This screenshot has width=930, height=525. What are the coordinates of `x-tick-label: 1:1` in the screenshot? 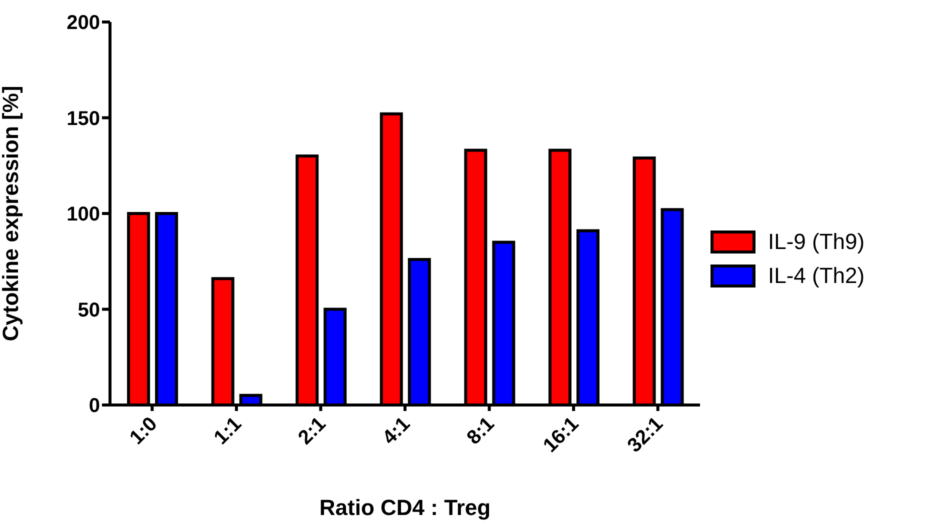 It's located at (228, 430).